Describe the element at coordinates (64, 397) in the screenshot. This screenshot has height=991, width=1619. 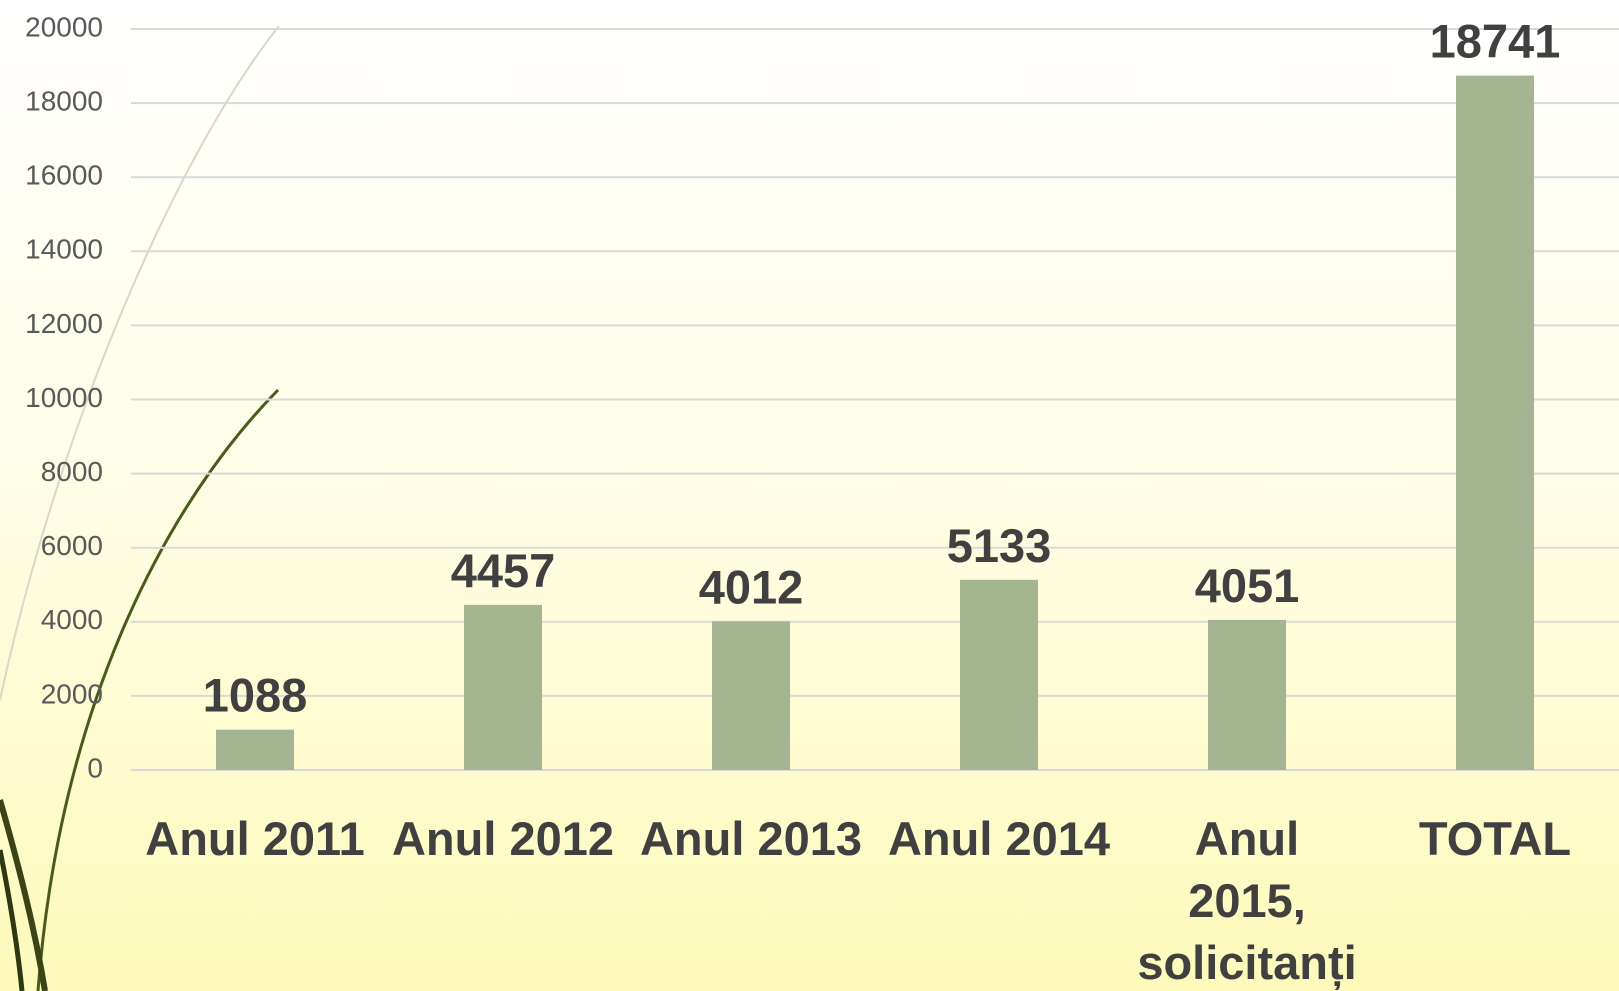
I see `y-tick-label: 10000` at that location.